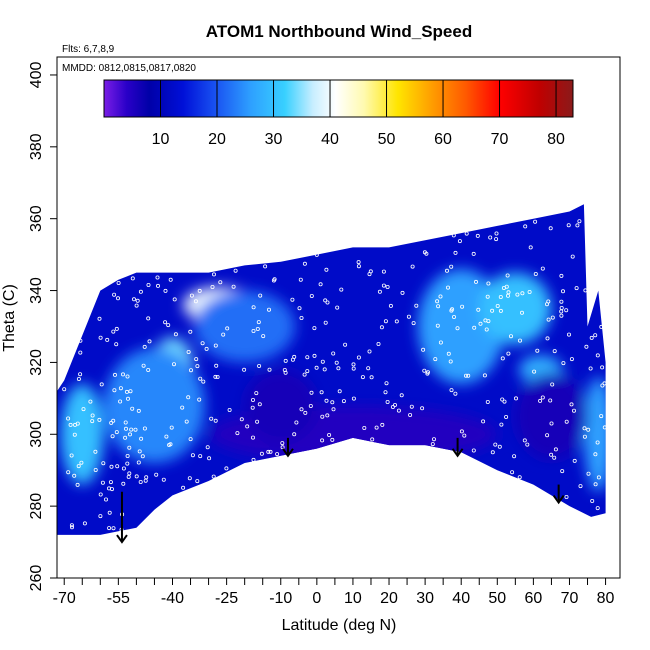  I want to click on x-tick-label: 50, so click(497, 598).